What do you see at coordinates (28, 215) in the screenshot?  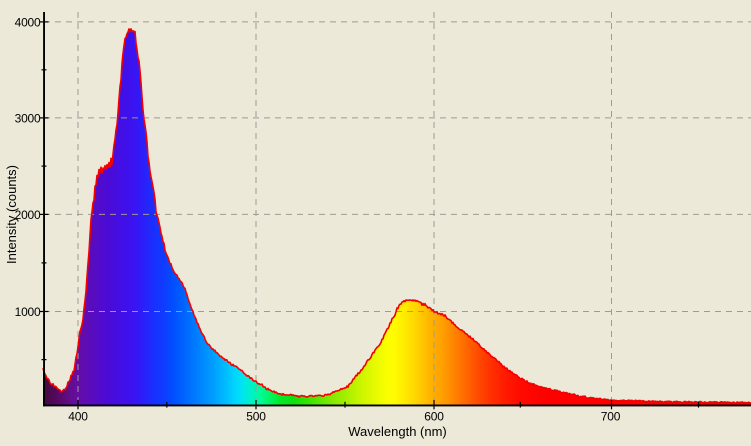 I see `svg-text: 2000` at bounding box center [28, 215].